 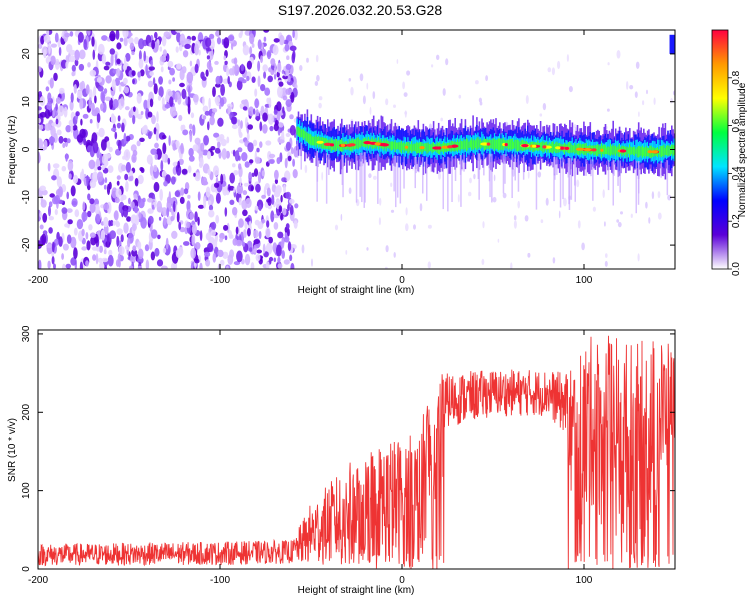 I want to click on snr-x-label: Height of straight line (km), so click(x=356, y=590).